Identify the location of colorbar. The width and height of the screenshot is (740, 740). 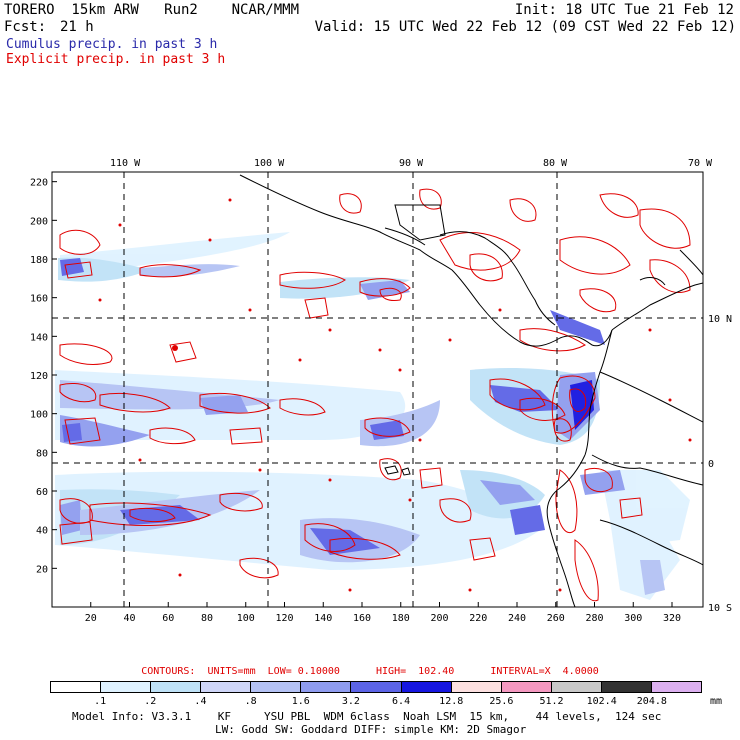
(376, 687).